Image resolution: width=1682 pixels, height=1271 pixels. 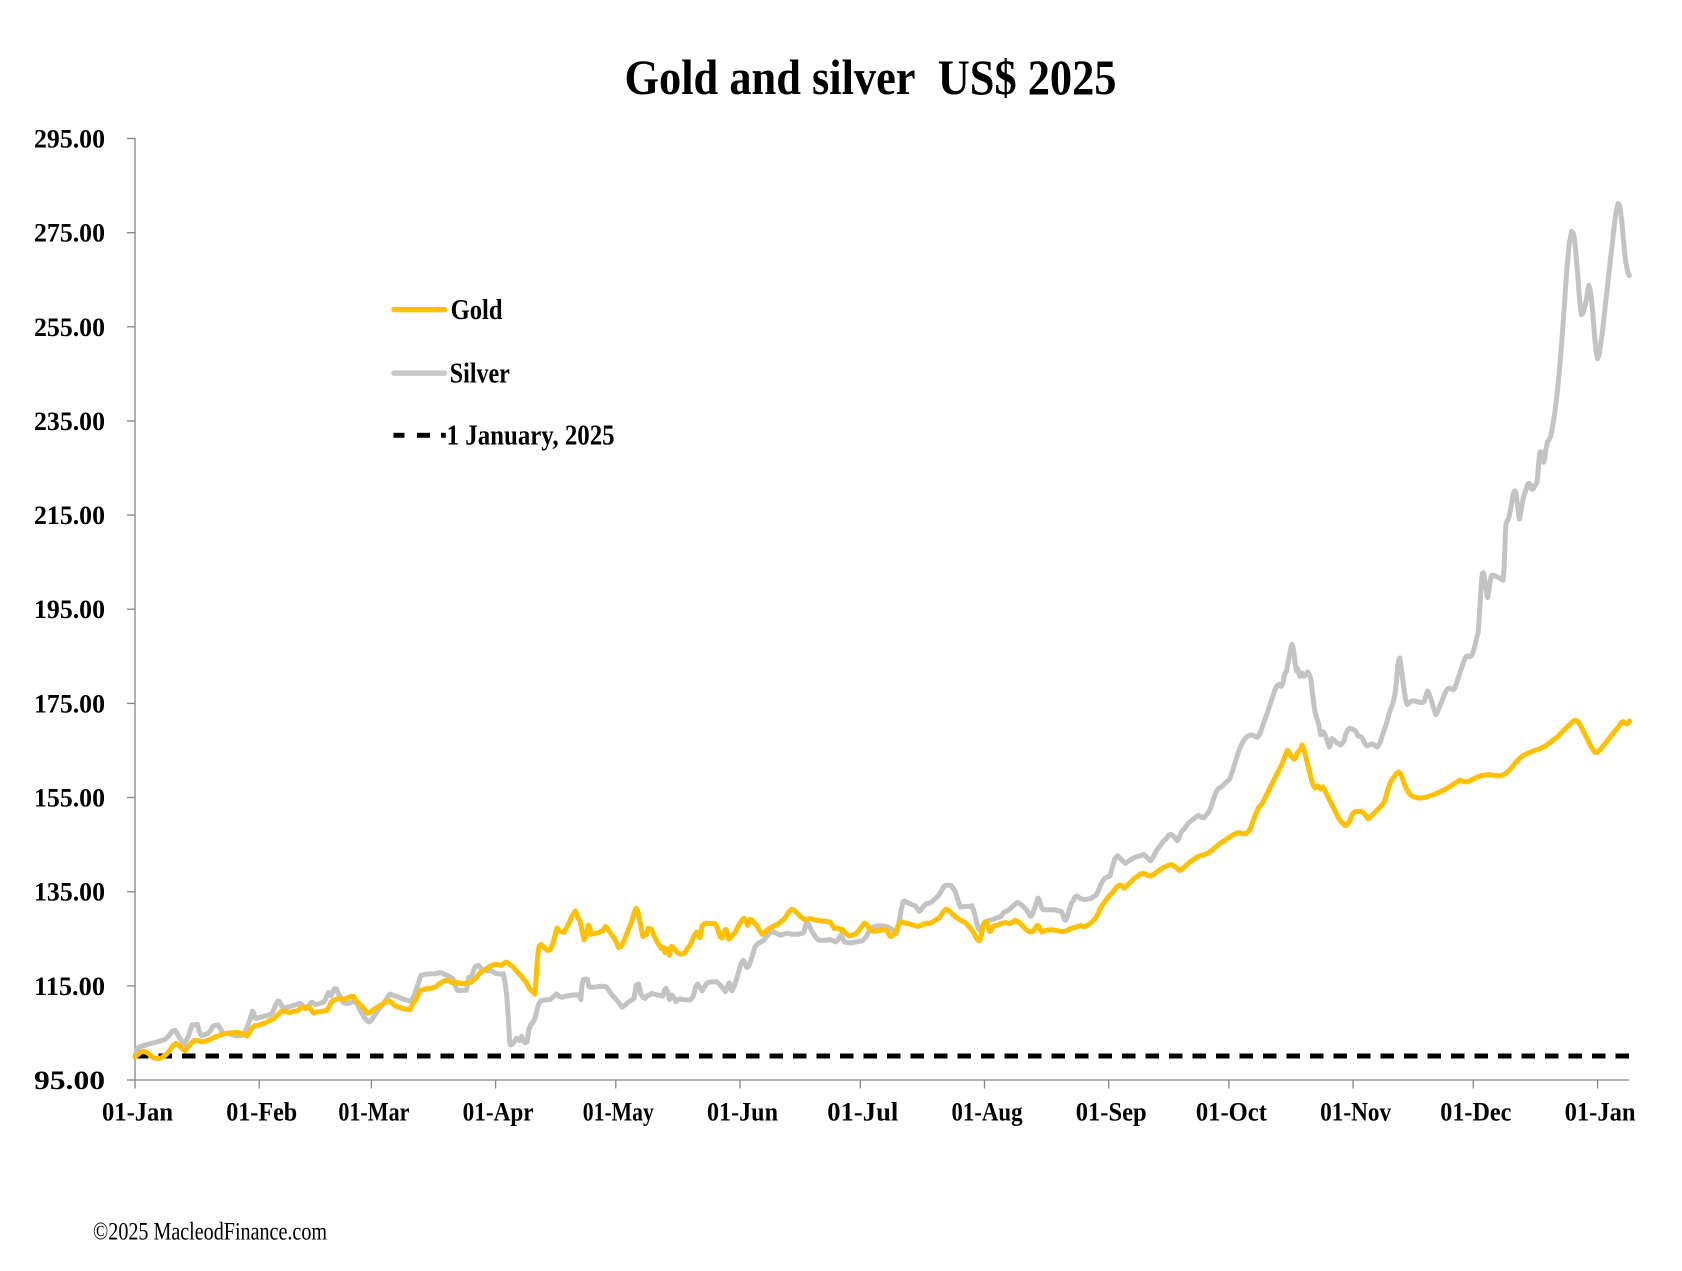 I want to click on svg-text: Silver, so click(x=480, y=373).